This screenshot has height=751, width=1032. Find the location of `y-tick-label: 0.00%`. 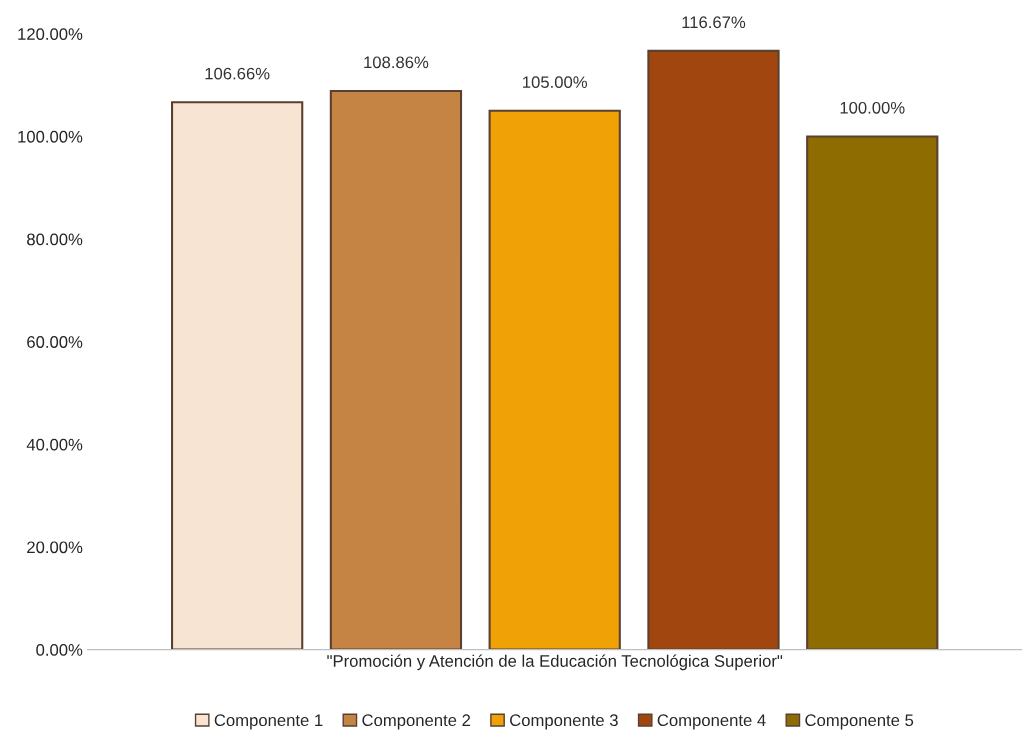

y-tick-label: 0.00% is located at coordinates (59, 650).